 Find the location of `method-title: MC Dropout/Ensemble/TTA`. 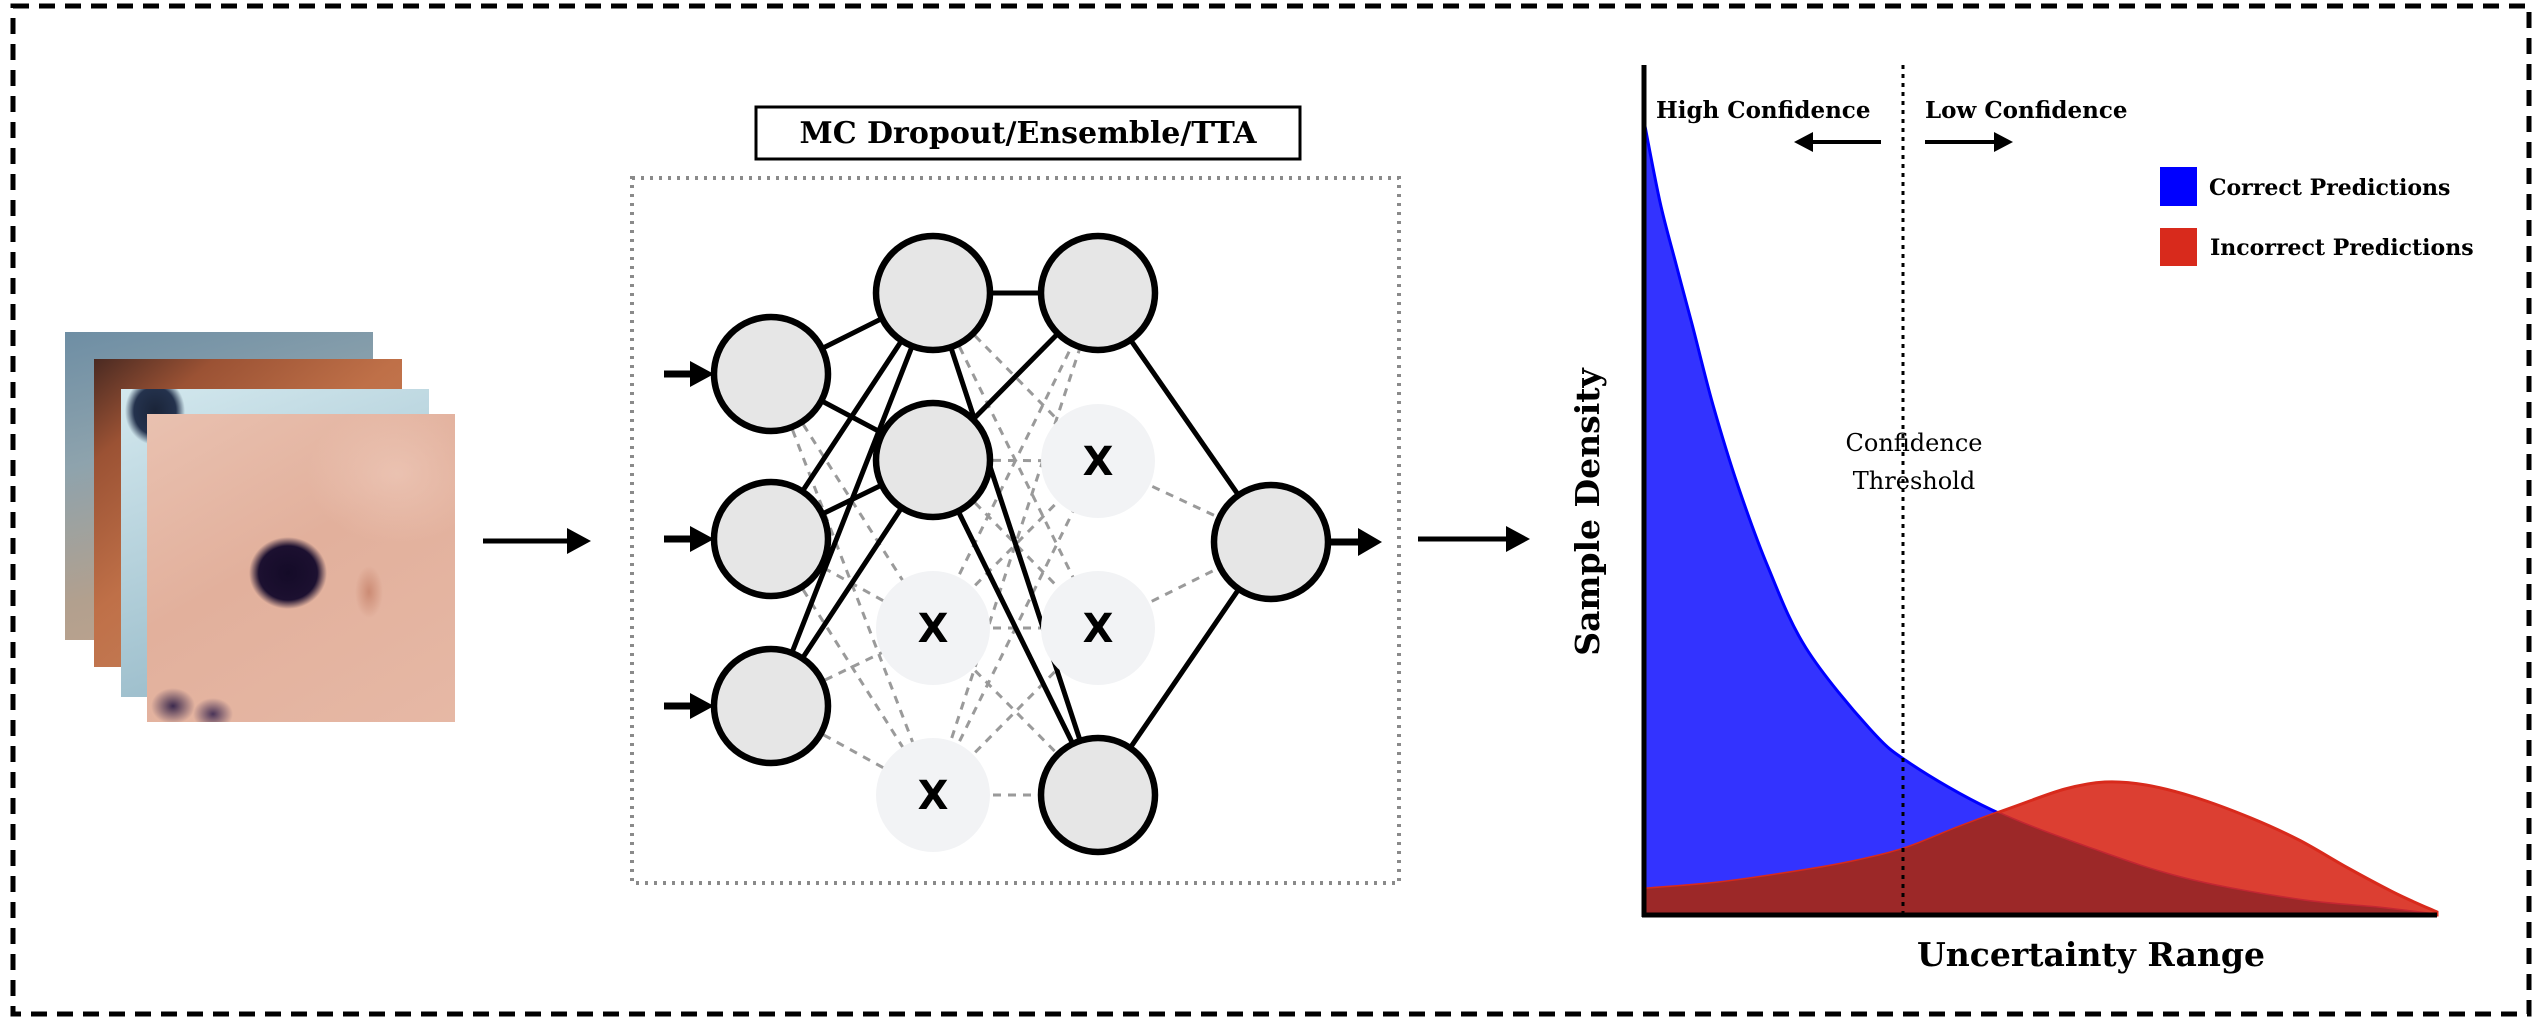

method-title: MC Dropout/Ensemble/TTA is located at coordinates (1028, 133).